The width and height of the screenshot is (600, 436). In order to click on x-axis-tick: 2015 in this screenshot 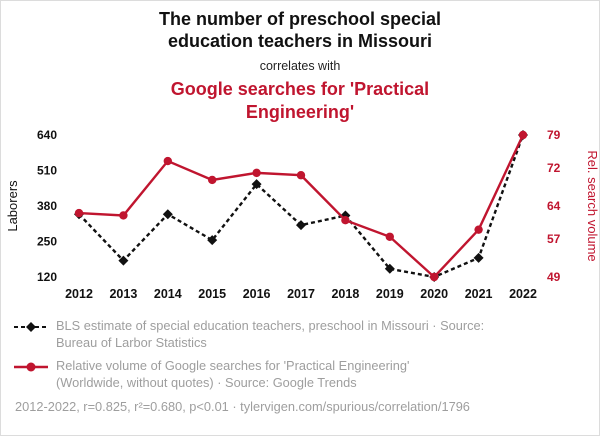, I will do `click(212, 294)`.